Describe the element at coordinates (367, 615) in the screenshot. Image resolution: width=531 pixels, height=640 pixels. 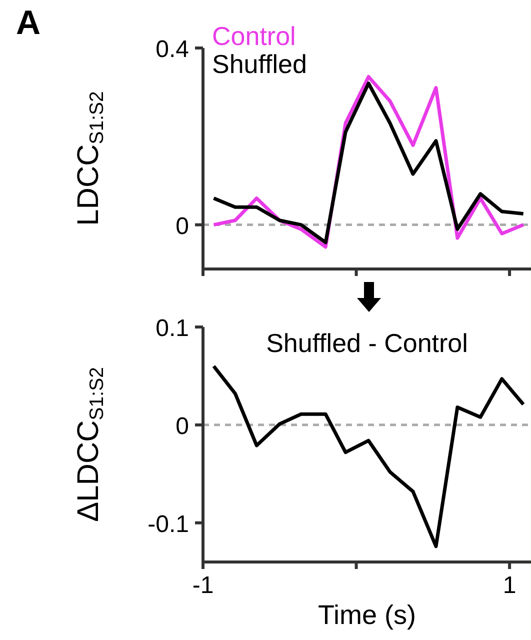
I see `x-axis-title: Time (s)` at that location.